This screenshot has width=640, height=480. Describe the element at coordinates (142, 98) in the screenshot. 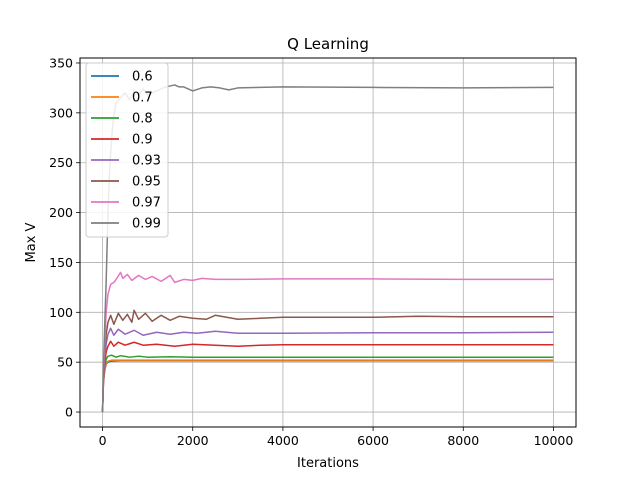

I see `legend-entry-label: 0.7` at that location.